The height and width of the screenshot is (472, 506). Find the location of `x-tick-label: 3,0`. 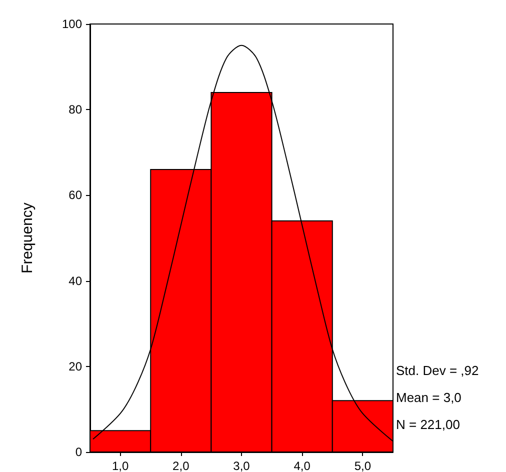

x-tick-label: 3,0 is located at coordinates (241, 465).